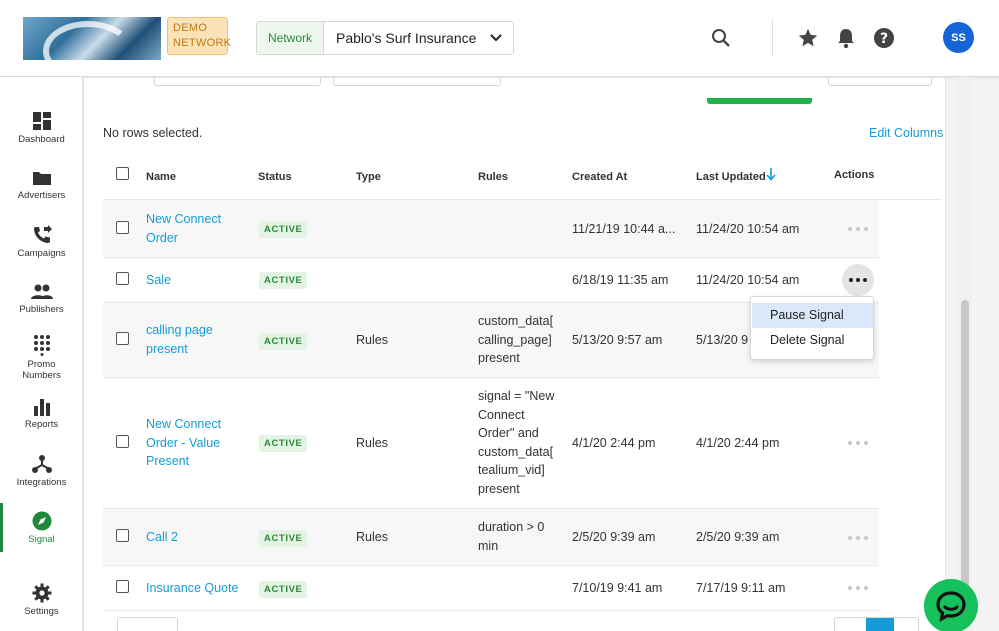 This screenshot has height=631, width=999. Describe the element at coordinates (41, 463) in the screenshot. I see `hub-icon` at that location.